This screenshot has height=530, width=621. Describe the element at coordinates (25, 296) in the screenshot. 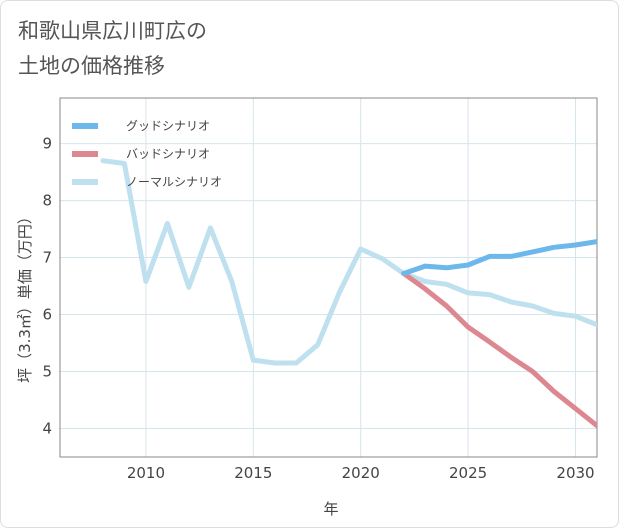

I see `y-axis-label: 坪（3.3㎡）単価（万円）` at that location.